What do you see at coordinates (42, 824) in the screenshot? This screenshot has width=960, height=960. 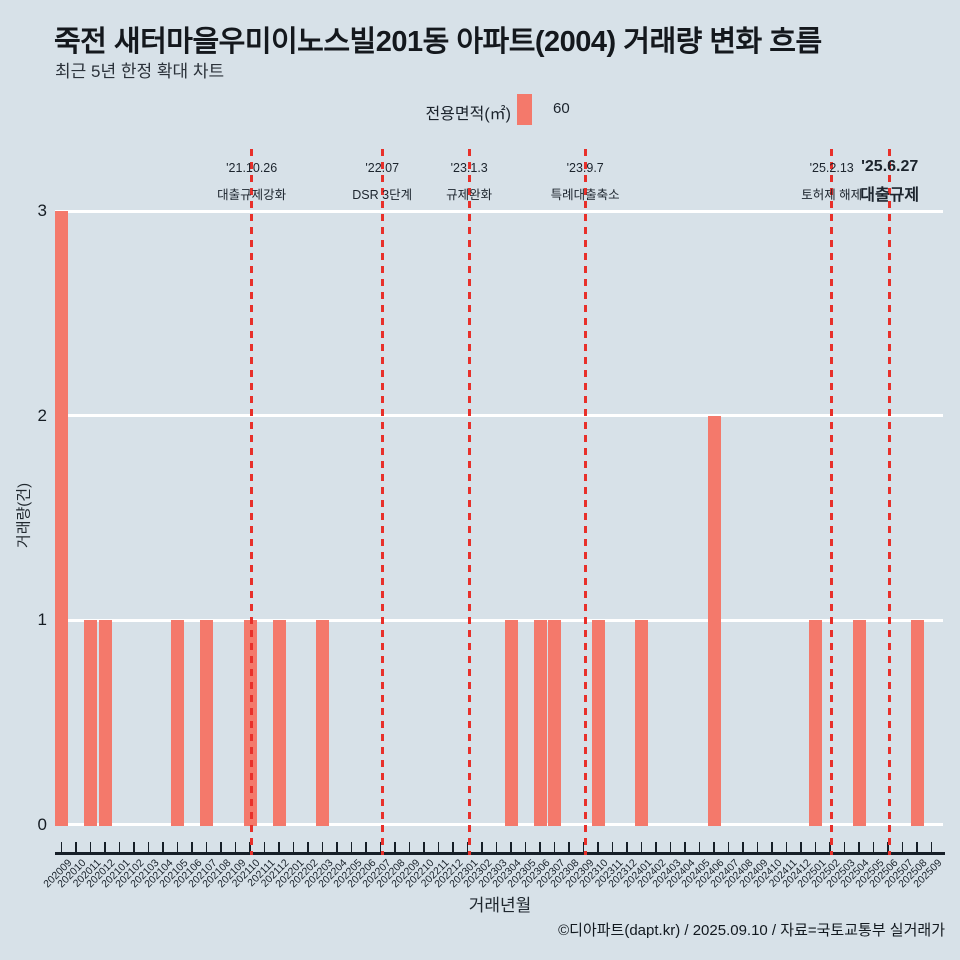 I see `y-tick-label-0: 0` at bounding box center [42, 824].